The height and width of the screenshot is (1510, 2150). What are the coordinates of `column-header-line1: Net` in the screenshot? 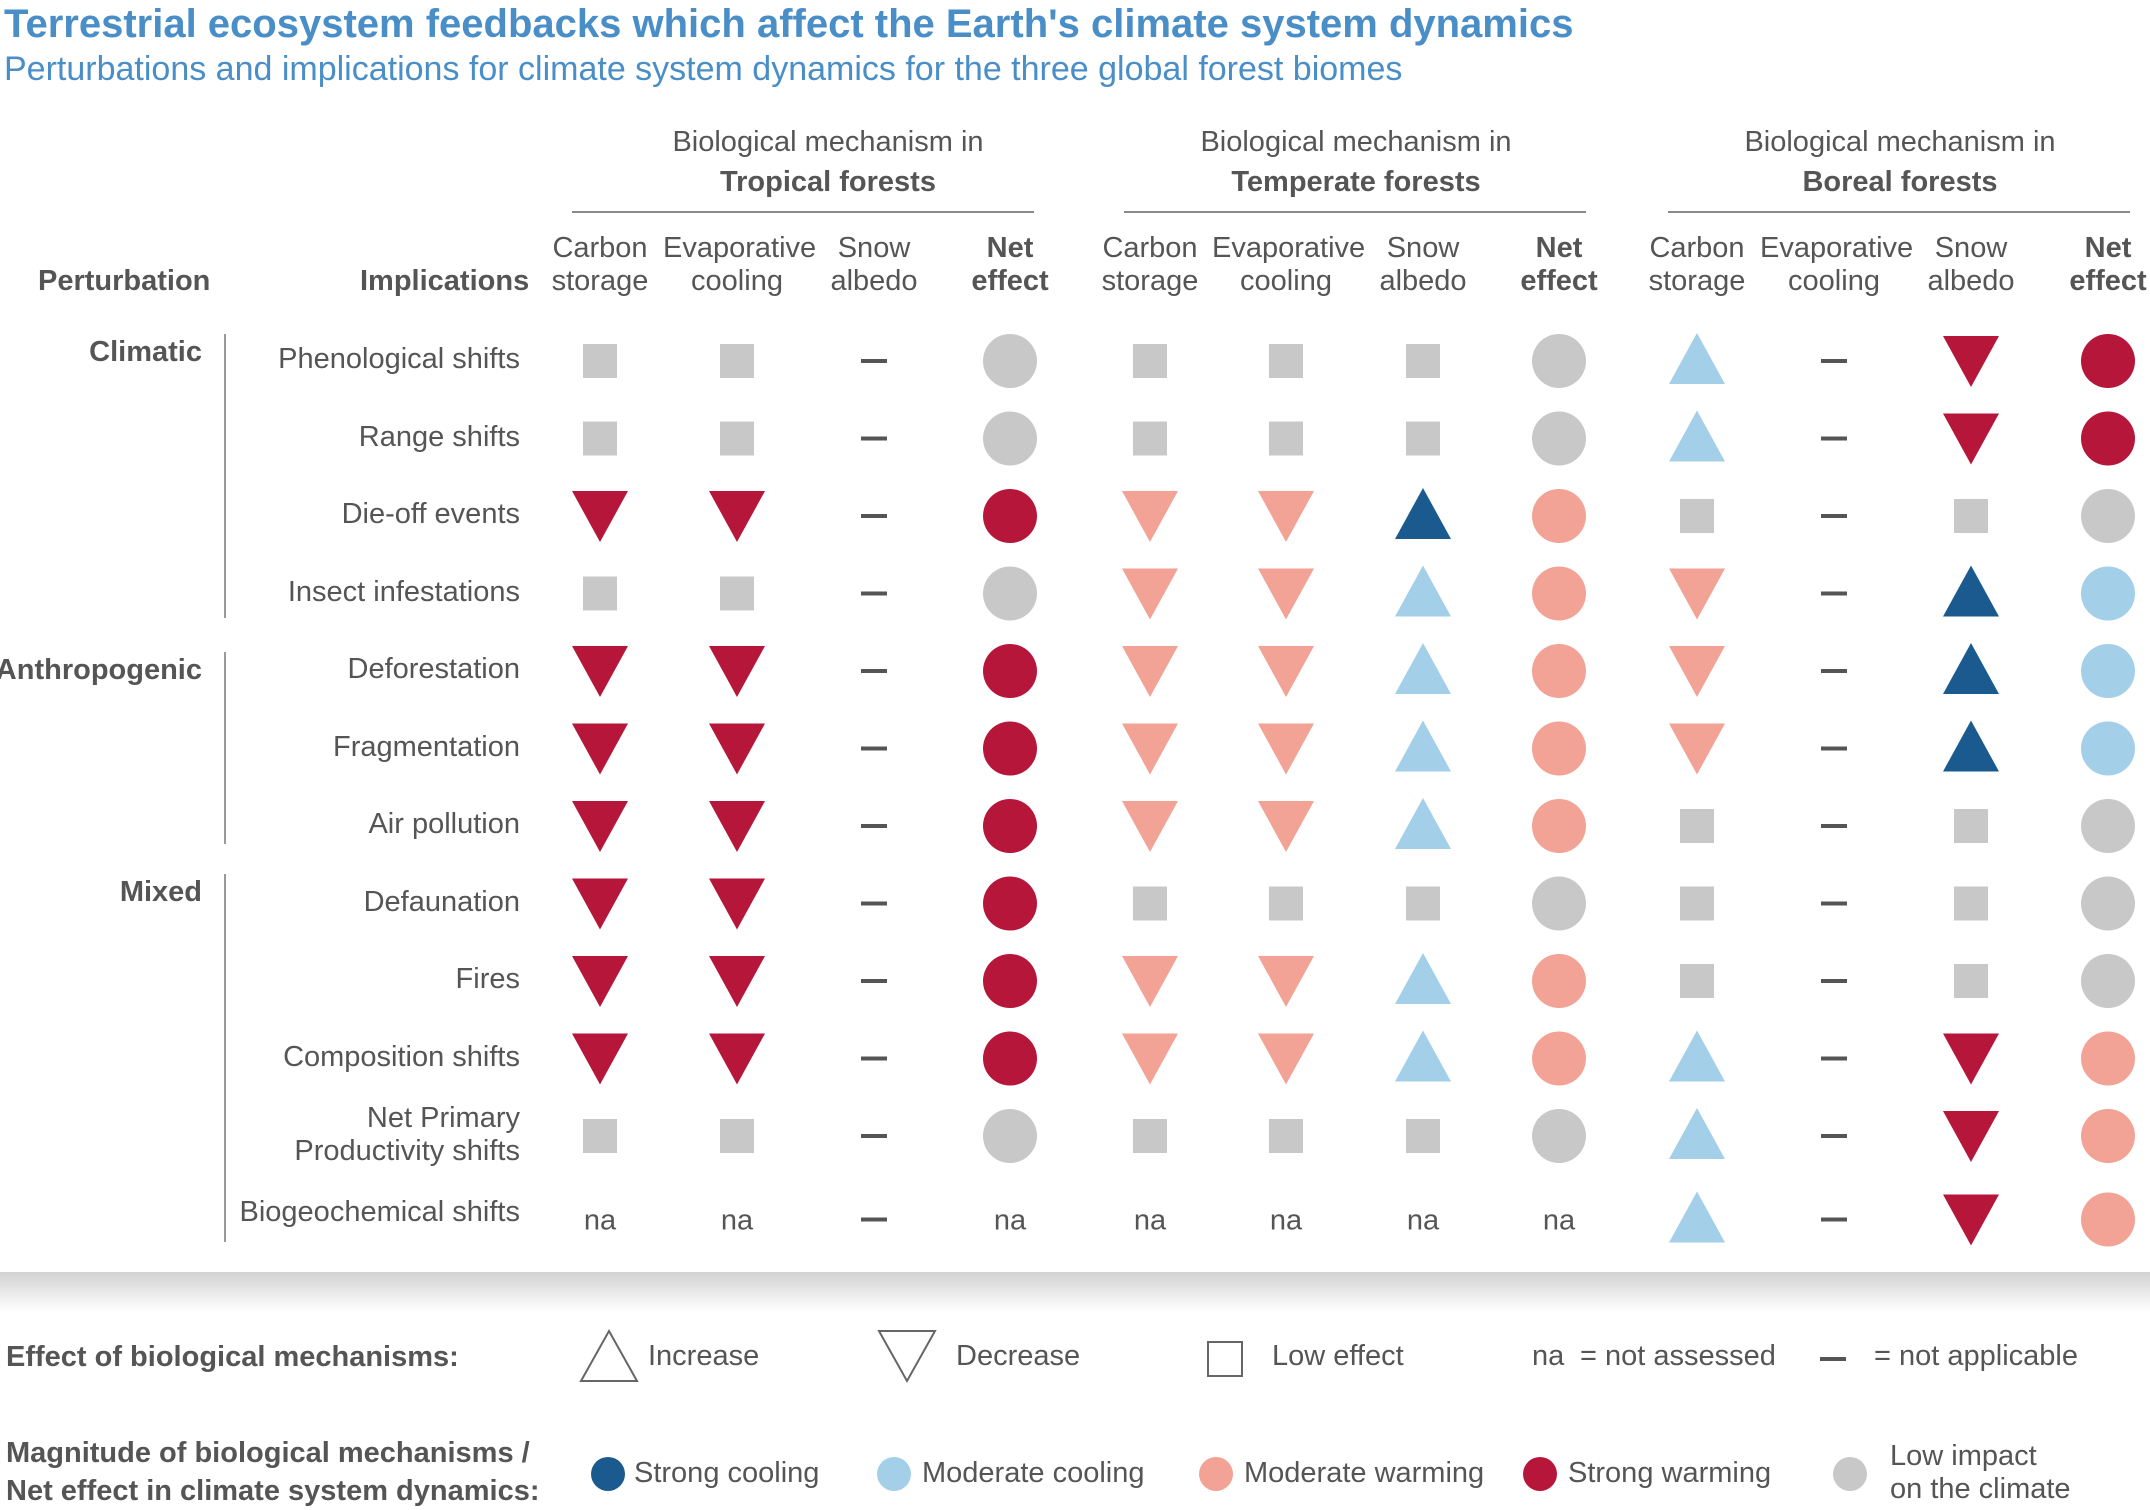 It's located at (1559, 248).